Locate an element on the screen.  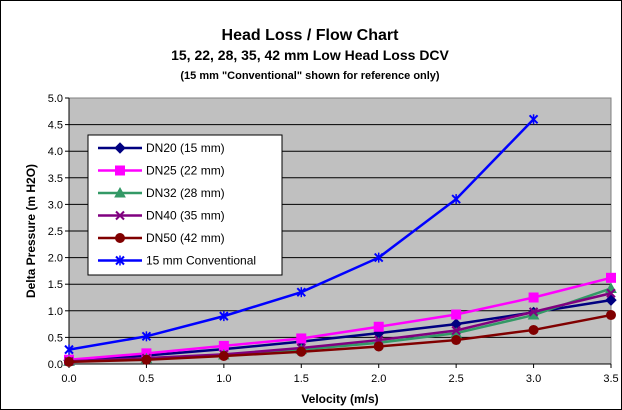
legend-marker-stroke is located at coordinates (120, 215).